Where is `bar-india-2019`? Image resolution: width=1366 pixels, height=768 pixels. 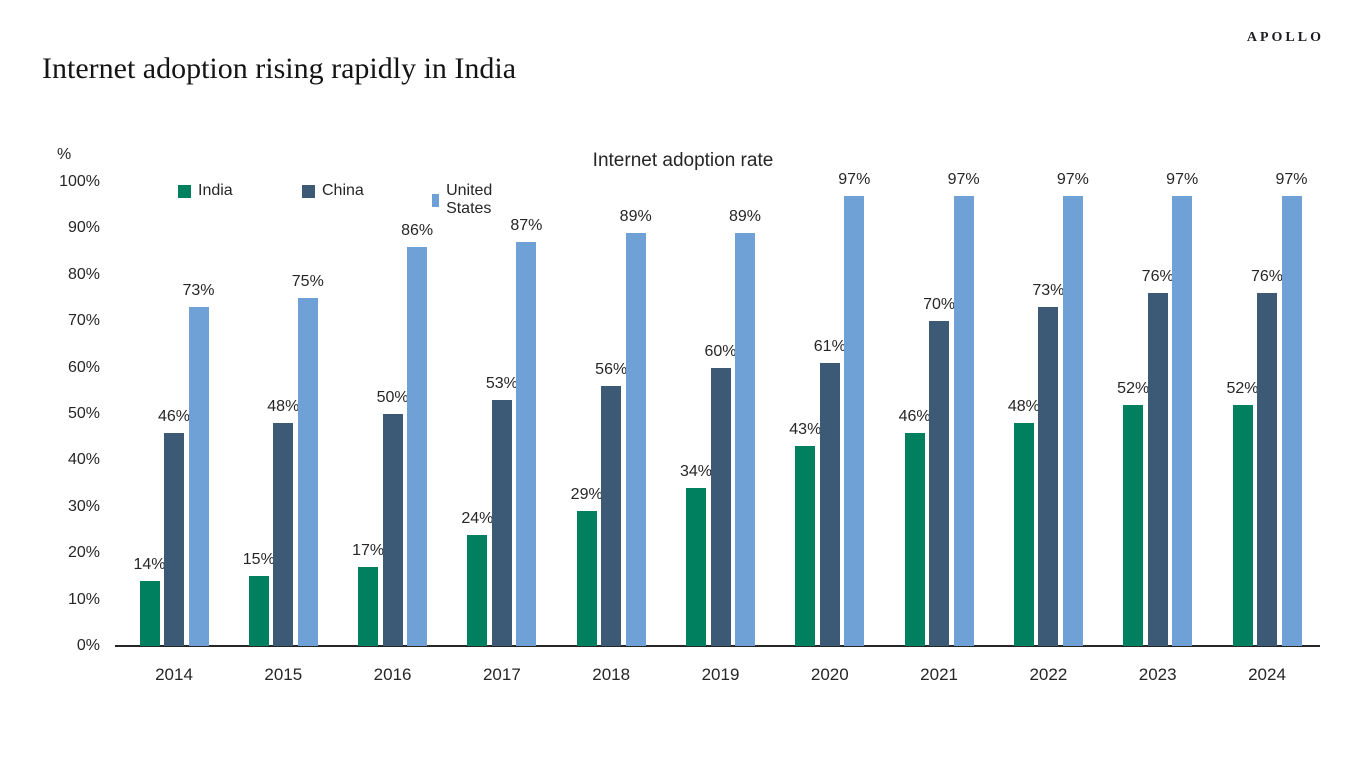
bar-india-2019 is located at coordinates (696, 567).